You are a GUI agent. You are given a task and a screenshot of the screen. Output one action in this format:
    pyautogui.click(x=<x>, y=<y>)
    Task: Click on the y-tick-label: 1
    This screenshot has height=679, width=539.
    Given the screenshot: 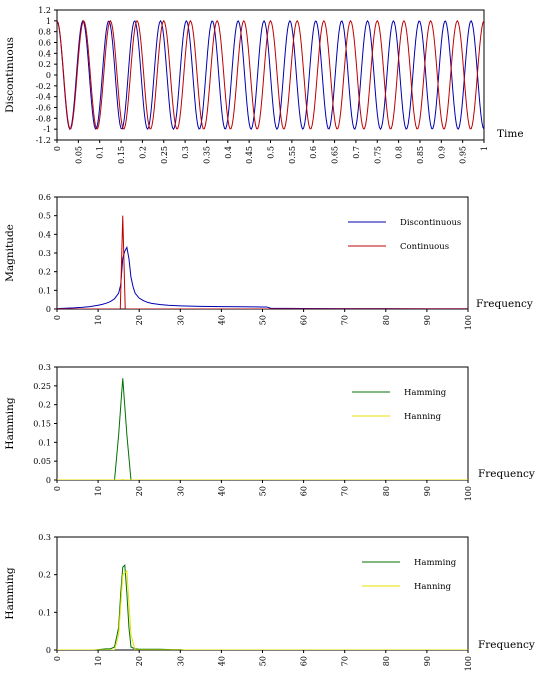 What is the action you would take?
    pyautogui.click(x=48, y=21)
    